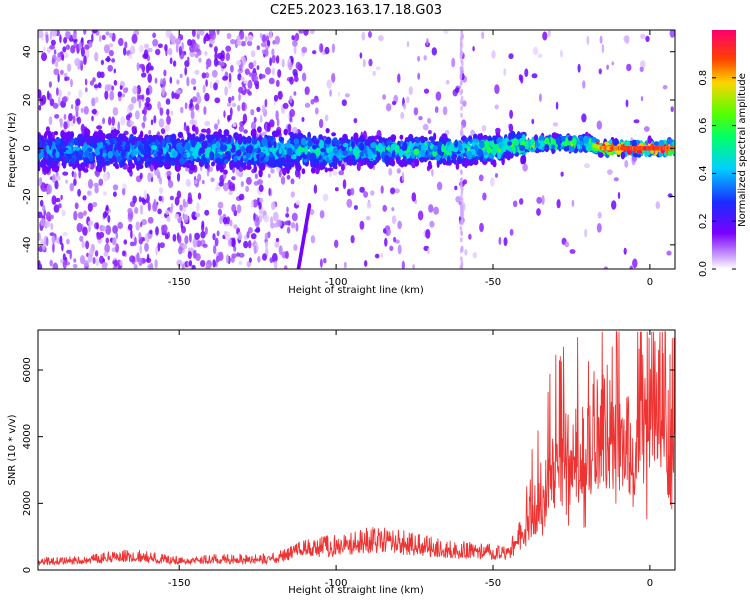 The width and height of the screenshot is (750, 604). What do you see at coordinates (703, 126) in the screenshot?
I see `colorbar-tick-label: 0.6` at bounding box center [703, 126].